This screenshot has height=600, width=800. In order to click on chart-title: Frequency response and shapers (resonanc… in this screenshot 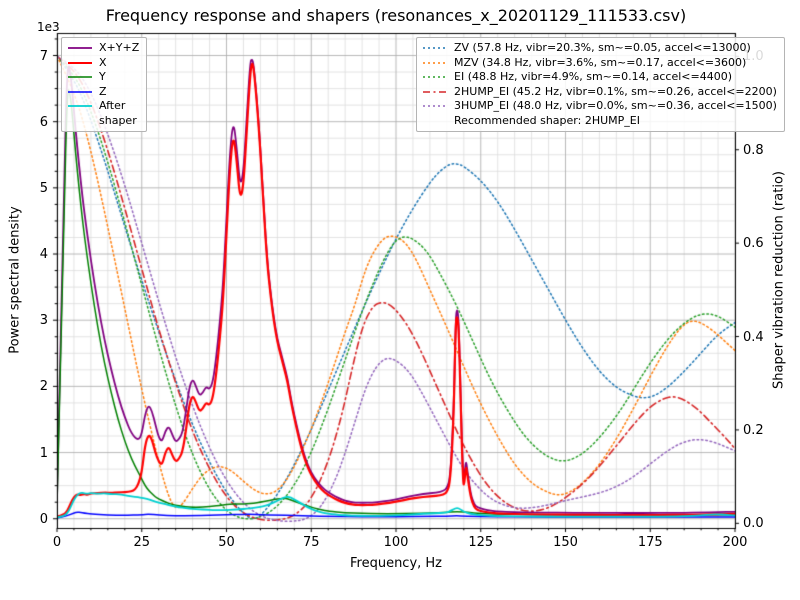, I will do `click(396, 15)`.